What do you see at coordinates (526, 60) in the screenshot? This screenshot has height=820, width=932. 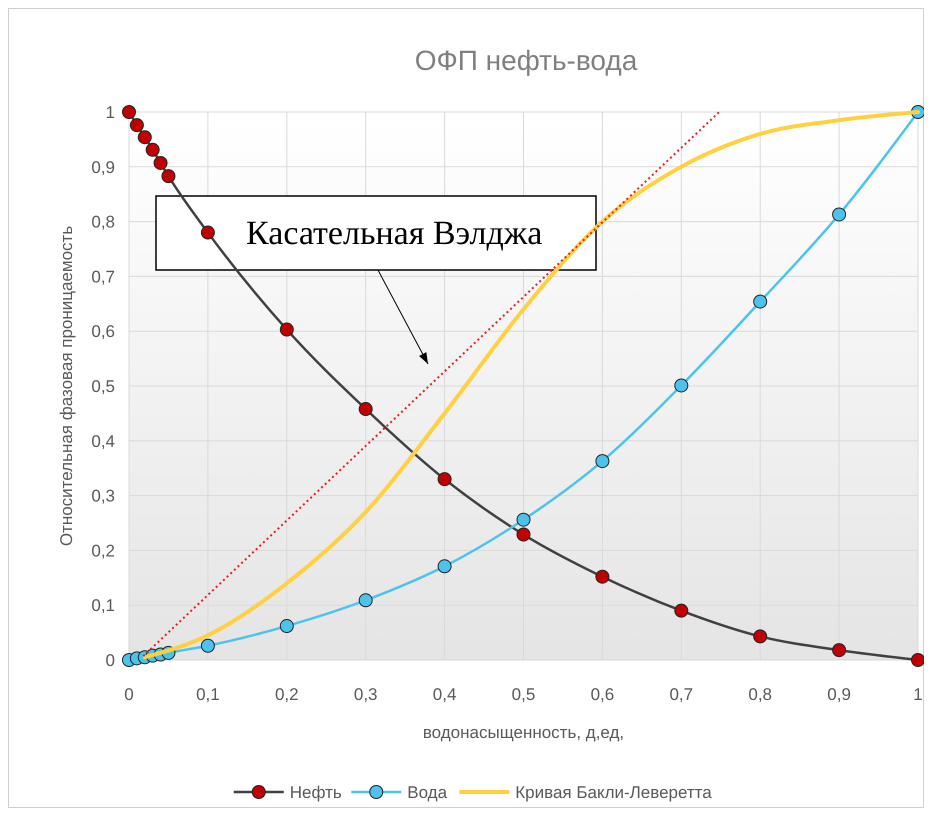 I see `chart-title: ОФП нефть-вода` at bounding box center [526, 60].